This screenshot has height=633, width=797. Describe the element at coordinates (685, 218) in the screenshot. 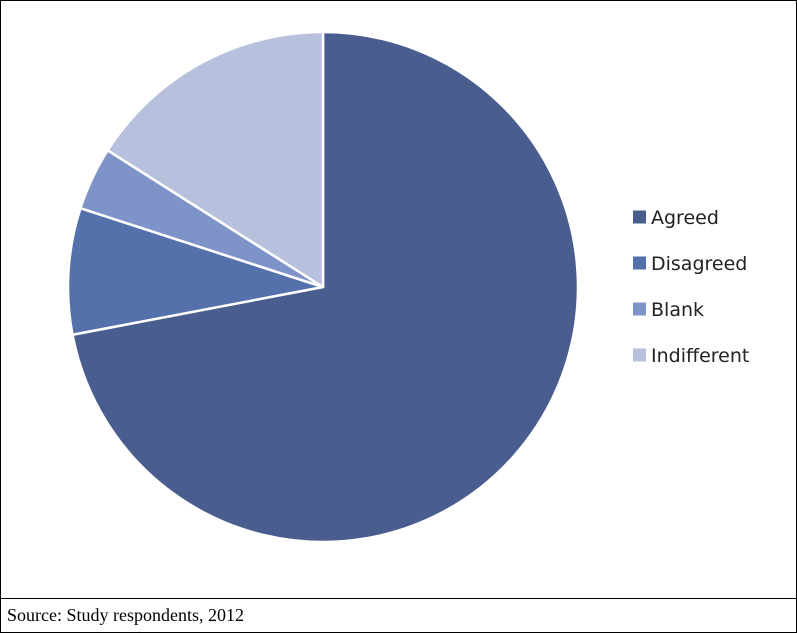

I see `legend-label-agreed: Agreed` at that location.